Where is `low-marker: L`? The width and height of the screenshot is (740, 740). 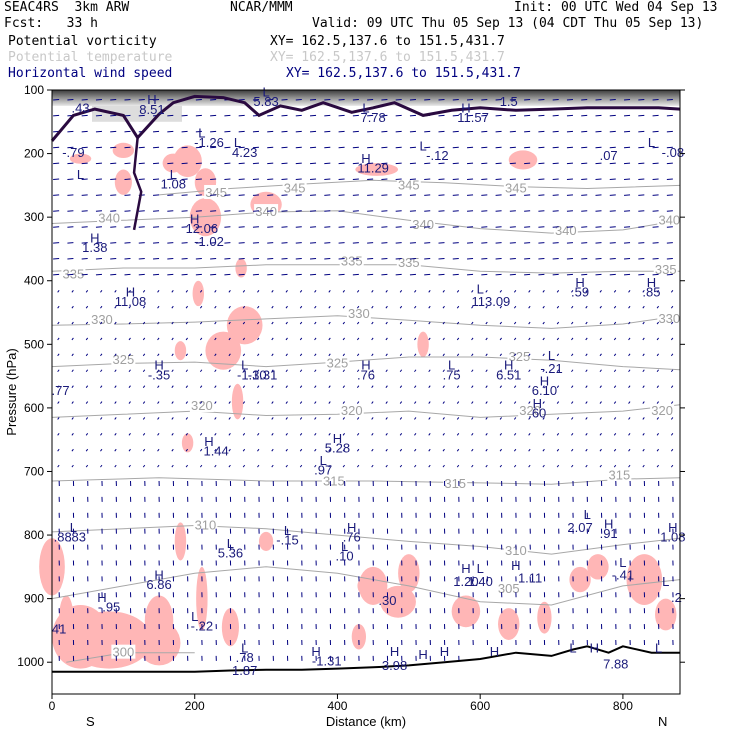 low-marker: L is located at coordinates (80, 174).